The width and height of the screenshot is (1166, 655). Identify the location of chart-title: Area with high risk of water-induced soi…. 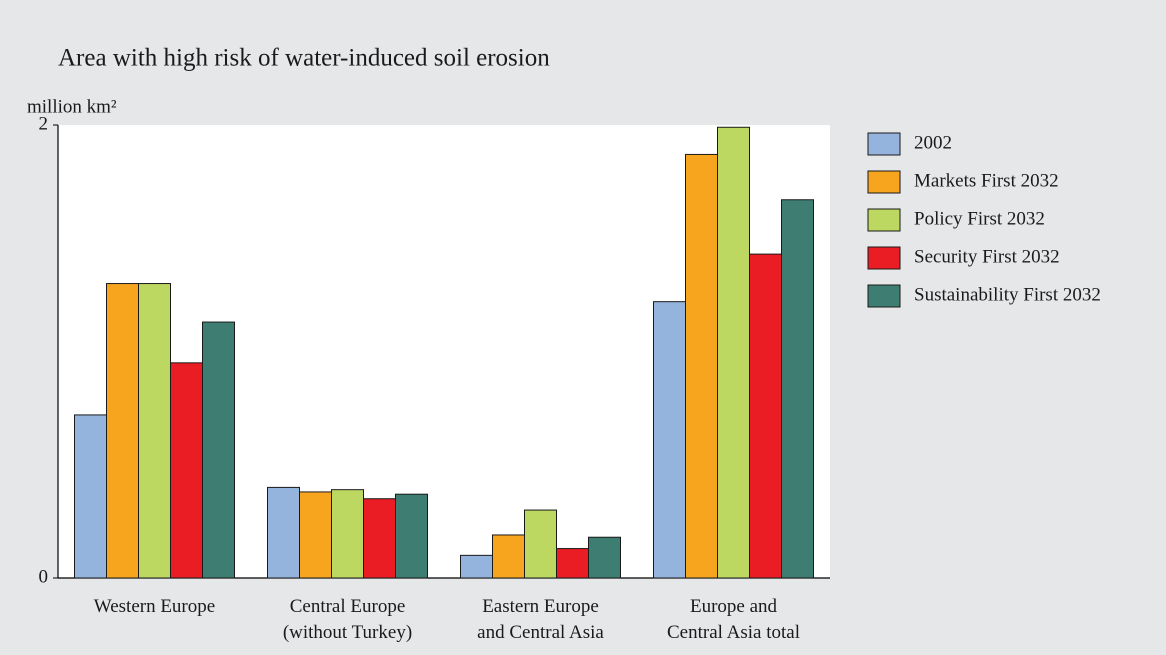
(304, 58).